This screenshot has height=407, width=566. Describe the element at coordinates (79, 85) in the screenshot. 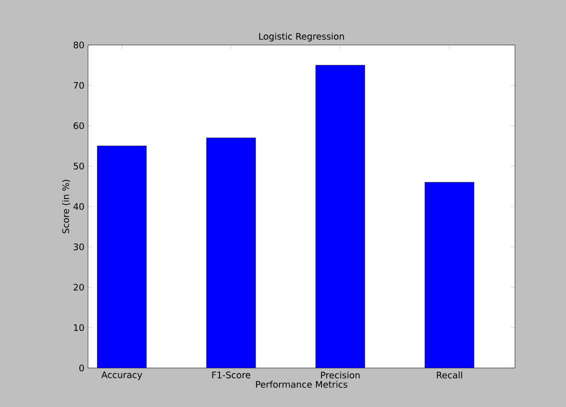

I see `y-tick-label: 70` at that location.